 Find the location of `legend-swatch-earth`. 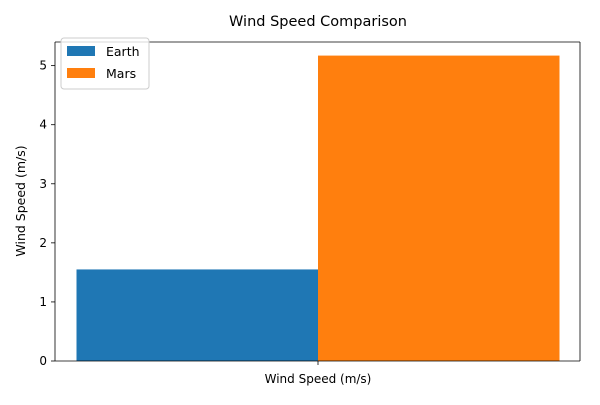

legend-swatch-earth is located at coordinates (81, 51).